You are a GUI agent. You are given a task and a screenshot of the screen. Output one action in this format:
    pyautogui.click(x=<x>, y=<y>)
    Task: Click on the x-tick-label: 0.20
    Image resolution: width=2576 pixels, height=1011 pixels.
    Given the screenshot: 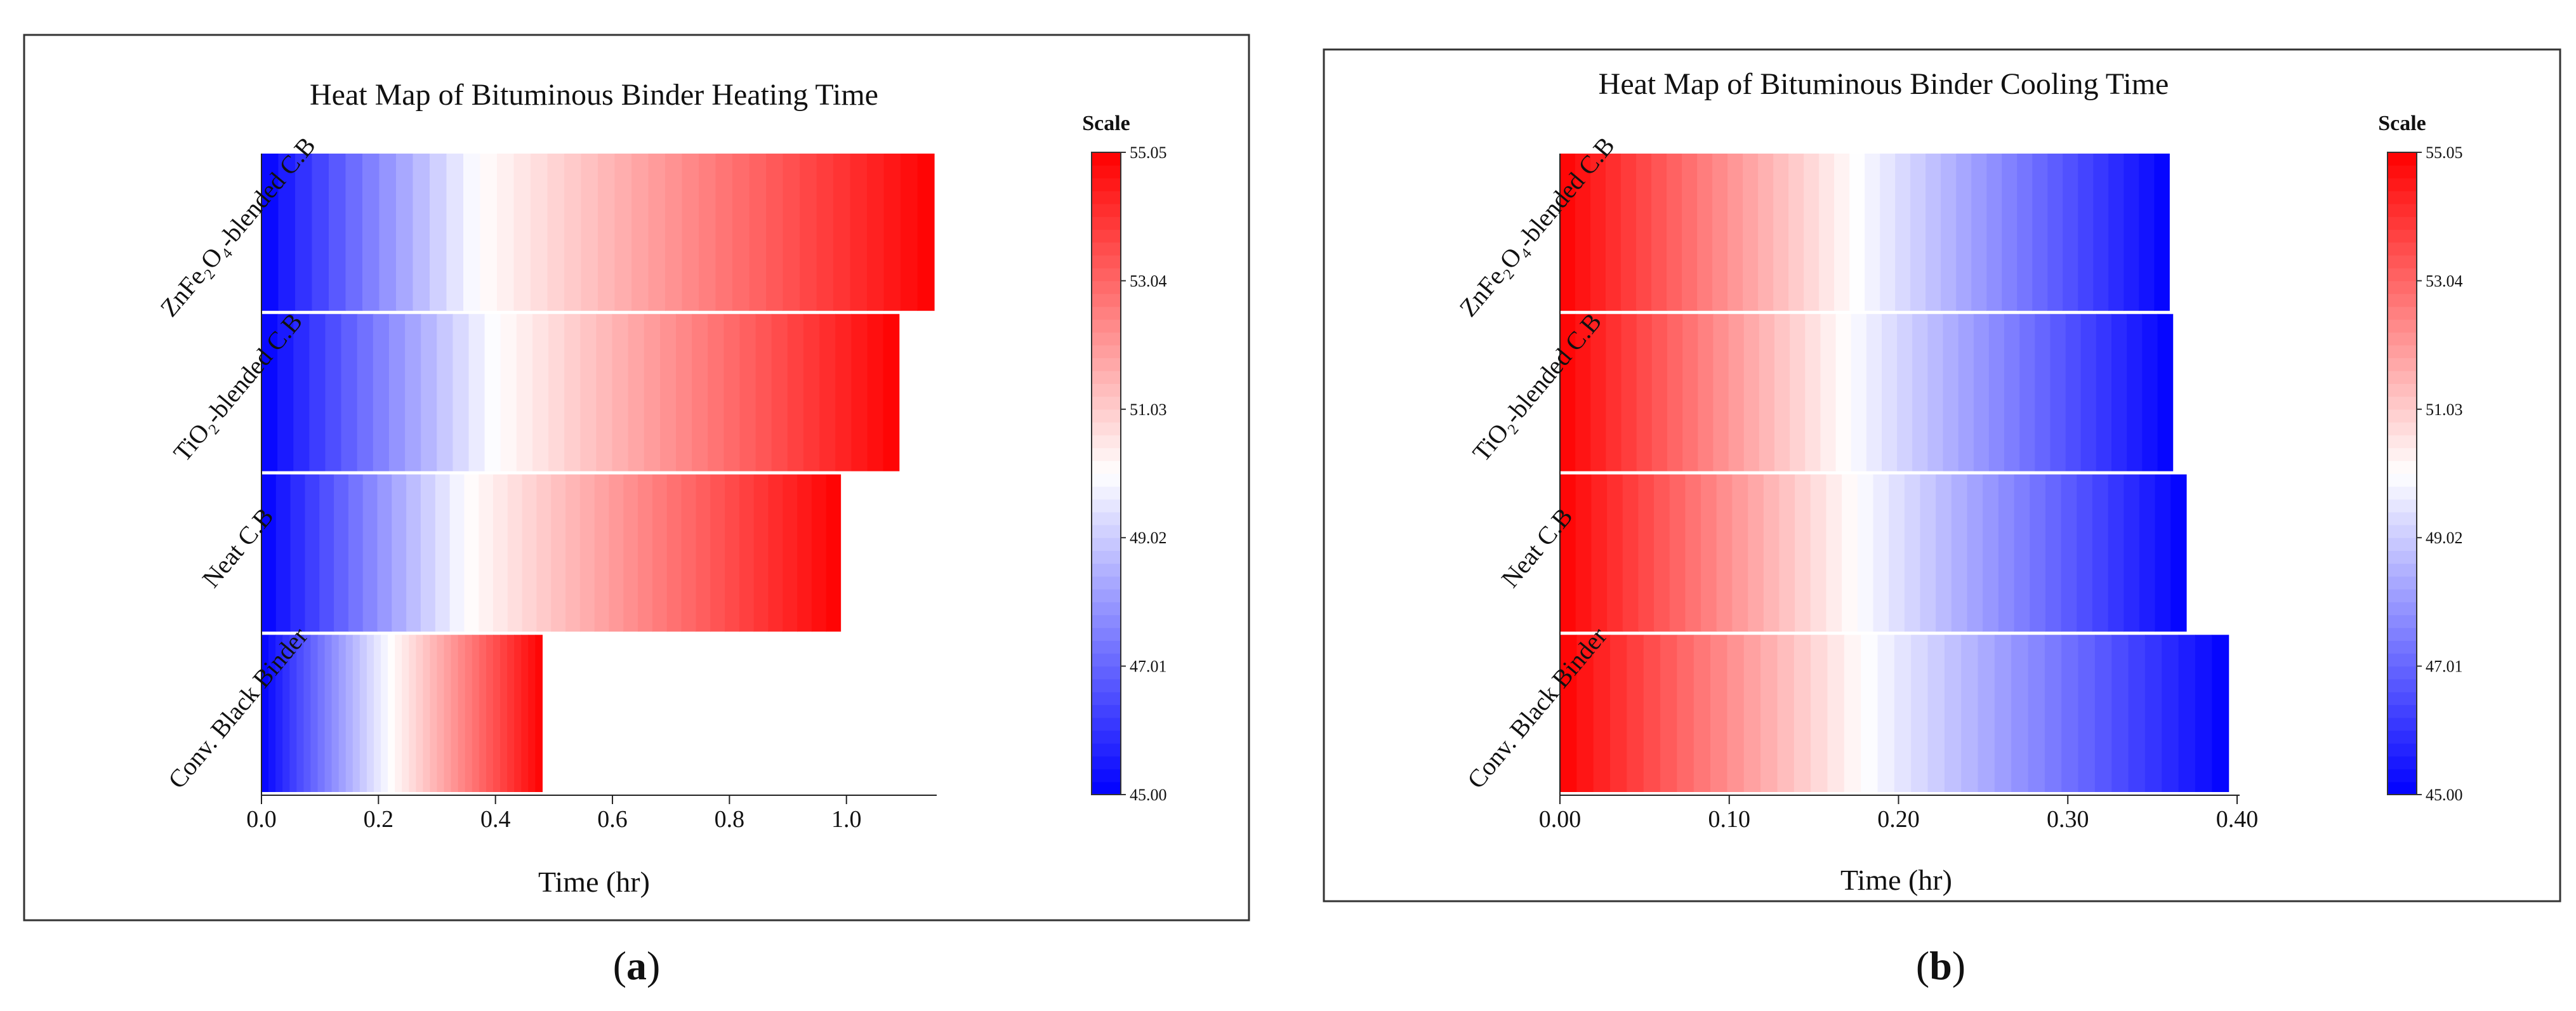 What is the action you would take?
    pyautogui.click(x=1899, y=819)
    